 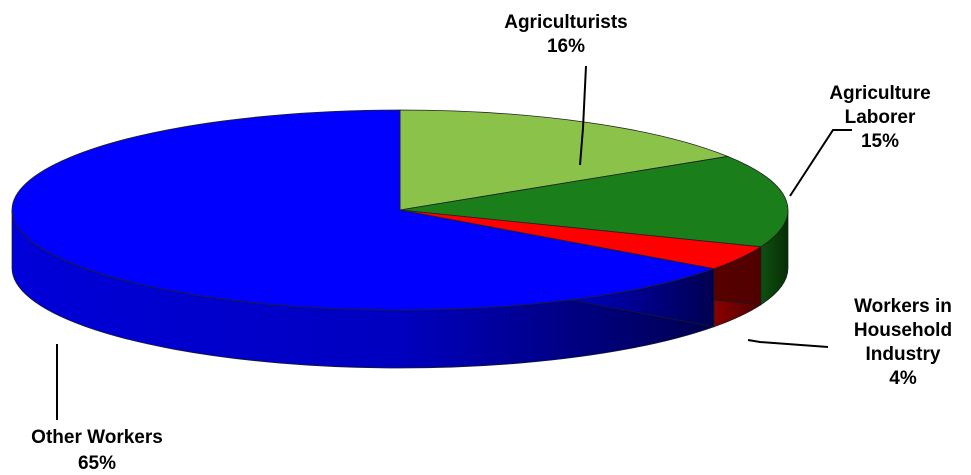 What do you see at coordinates (97, 437) in the screenshot?
I see `slice-name-label: Other Workers` at bounding box center [97, 437].